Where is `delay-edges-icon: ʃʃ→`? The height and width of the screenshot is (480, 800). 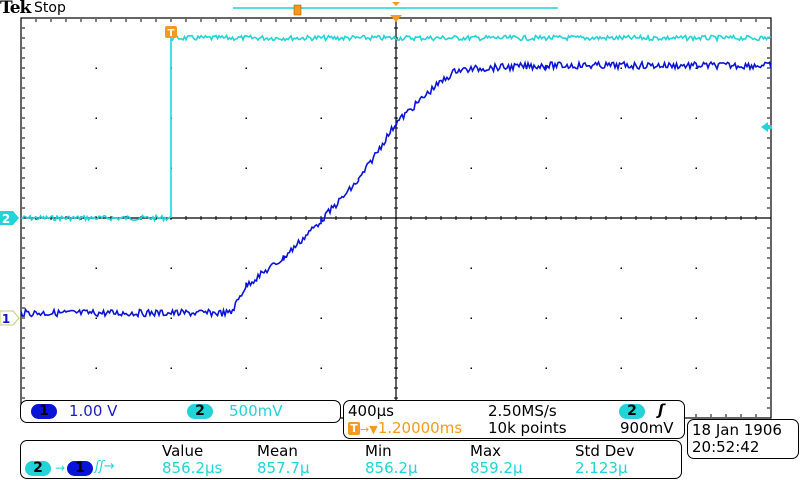
delay-edges-icon: ʃʃ→ is located at coordinates (105, 466).